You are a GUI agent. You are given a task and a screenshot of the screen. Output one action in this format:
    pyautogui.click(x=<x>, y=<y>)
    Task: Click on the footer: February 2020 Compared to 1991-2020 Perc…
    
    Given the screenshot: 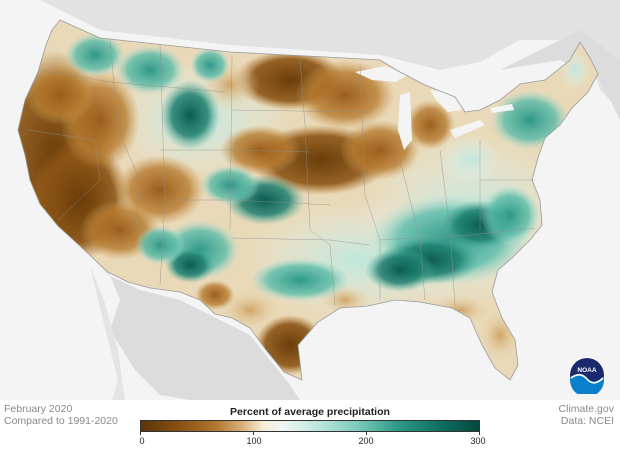 What is the action you would take?
    pyautogui.click(x=310, y=425)
    